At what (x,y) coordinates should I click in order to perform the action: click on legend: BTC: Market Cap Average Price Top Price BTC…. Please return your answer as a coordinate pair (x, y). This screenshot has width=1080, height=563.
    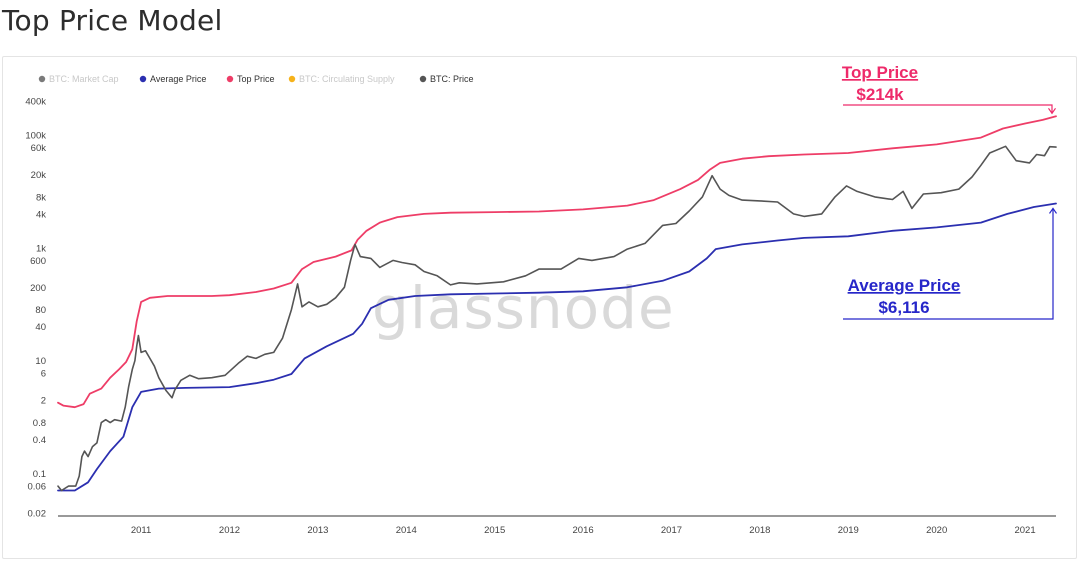
    Looking at the image, I should click on (256, 79).